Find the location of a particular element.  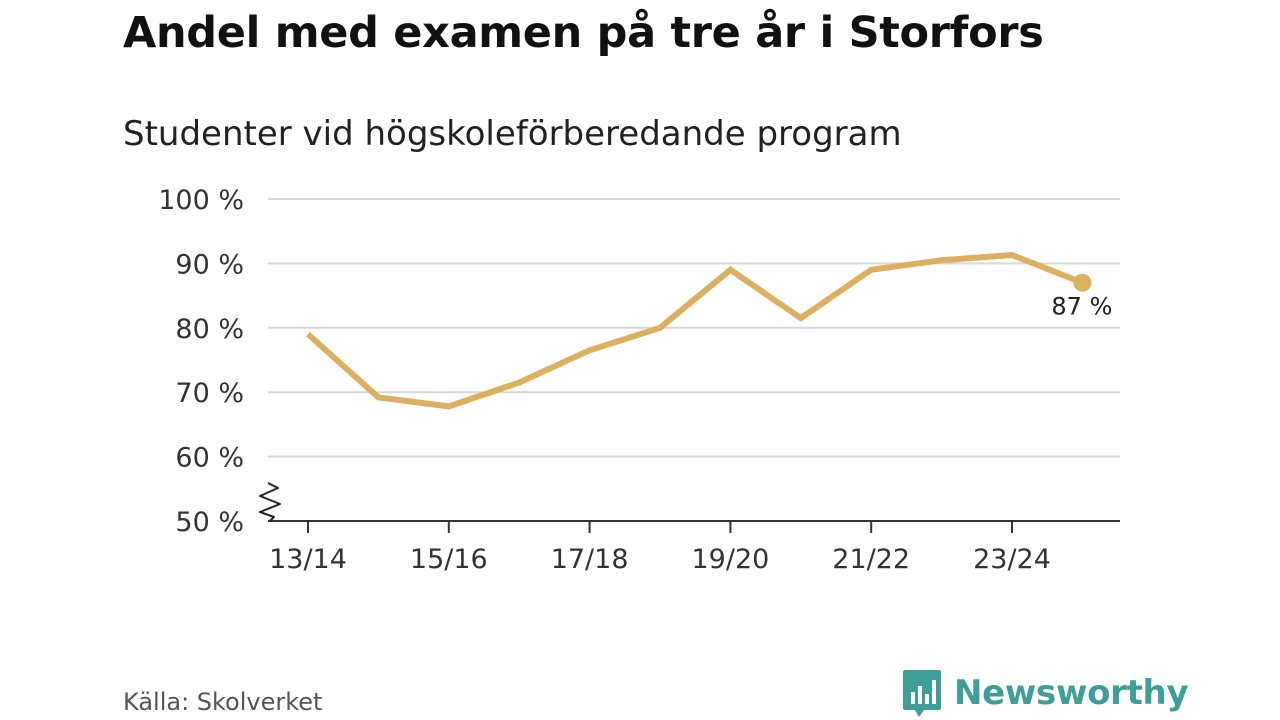

y-tick-label: 70 % is located at coordinates (209, 393).